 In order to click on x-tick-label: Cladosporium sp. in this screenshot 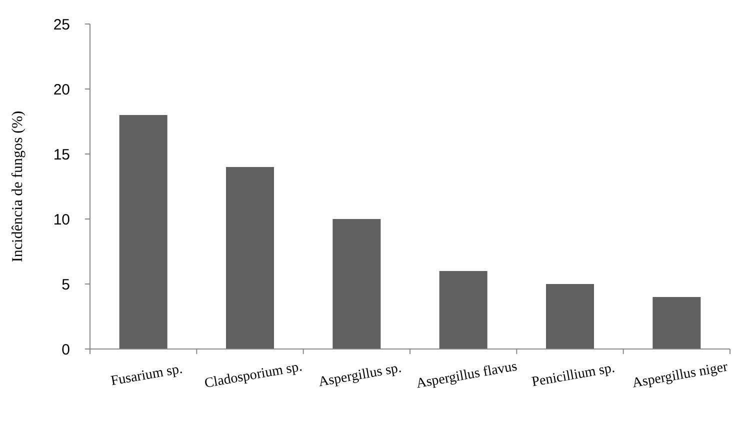, I will do `click(253, 376)`.